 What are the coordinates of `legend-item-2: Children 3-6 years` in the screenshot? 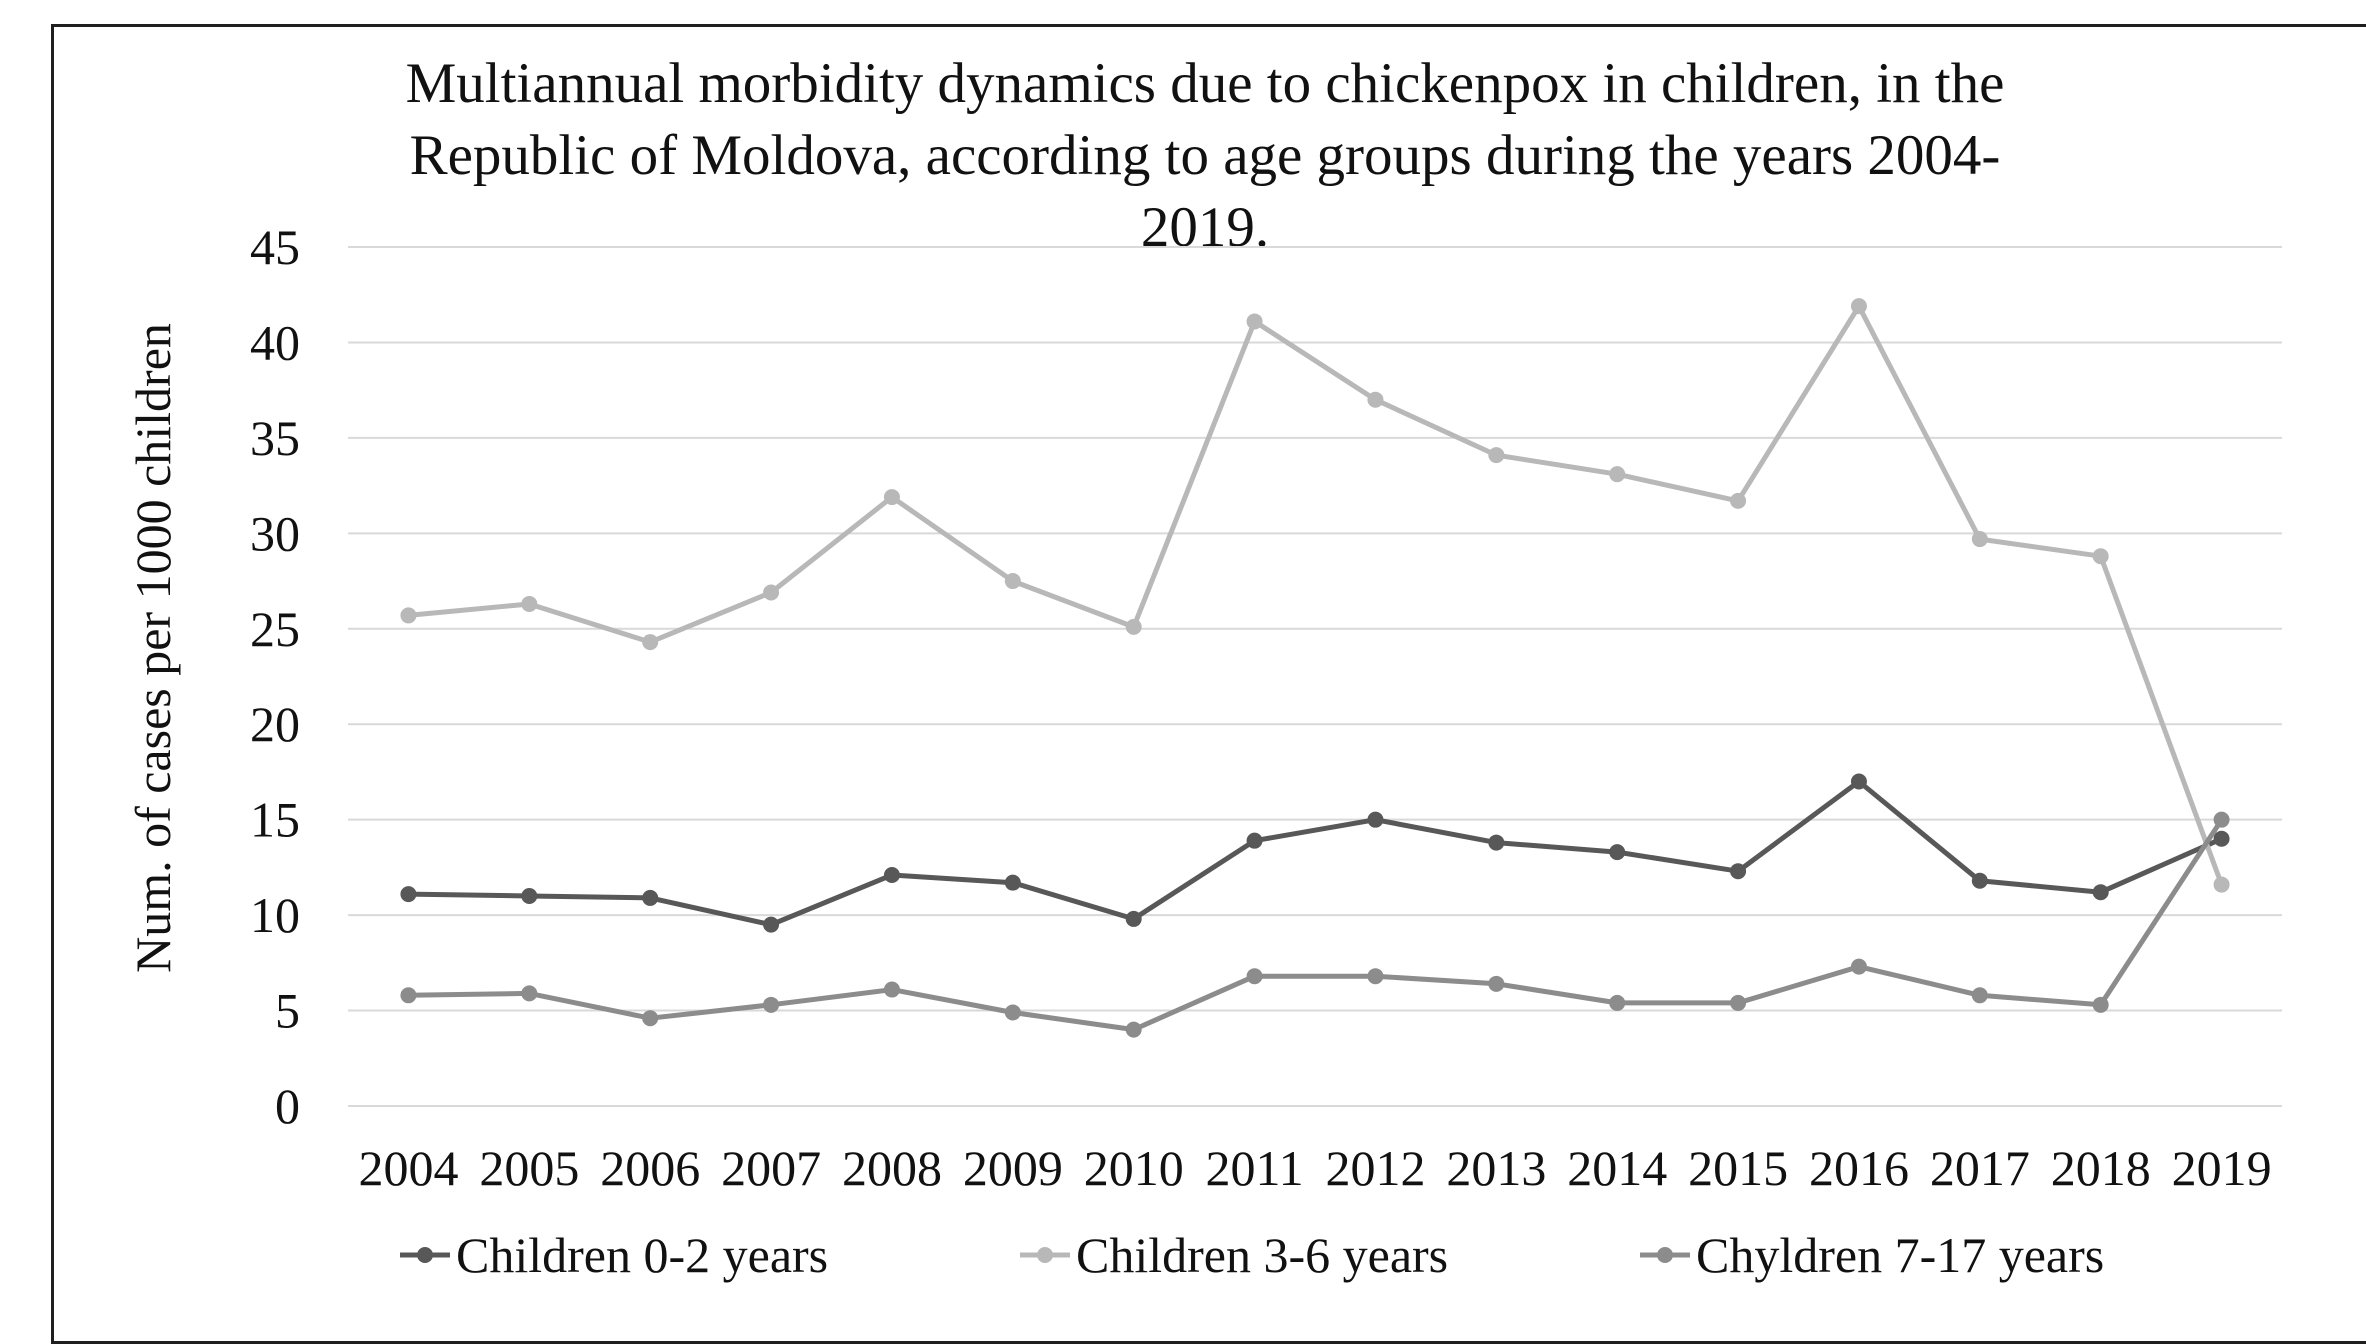 It's located at (1234, 1255).